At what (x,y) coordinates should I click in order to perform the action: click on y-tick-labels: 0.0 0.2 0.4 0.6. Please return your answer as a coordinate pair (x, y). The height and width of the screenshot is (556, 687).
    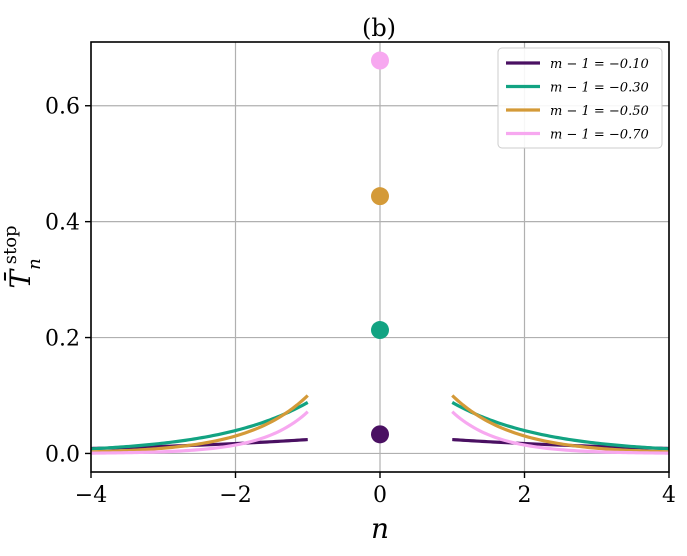
    Looking at the image, I should click on (68, 281).